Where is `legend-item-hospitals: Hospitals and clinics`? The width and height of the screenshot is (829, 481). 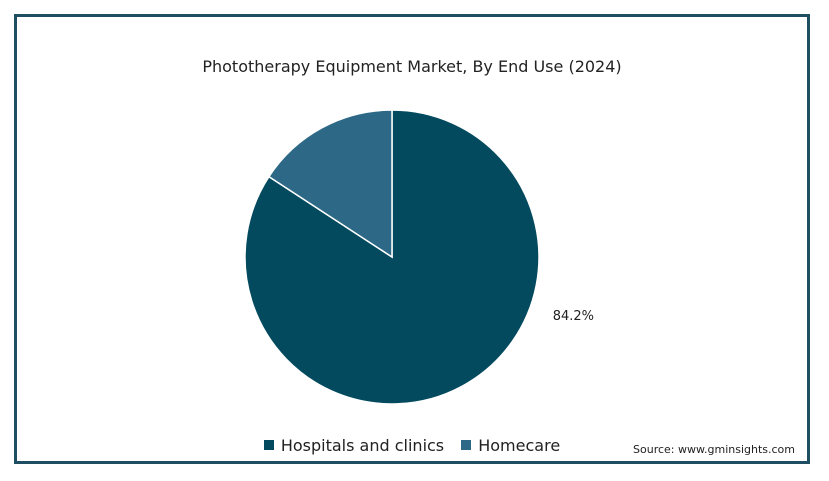 legend-item-hospitals: Hospitals and clinics is located at coordinates (354, 445).